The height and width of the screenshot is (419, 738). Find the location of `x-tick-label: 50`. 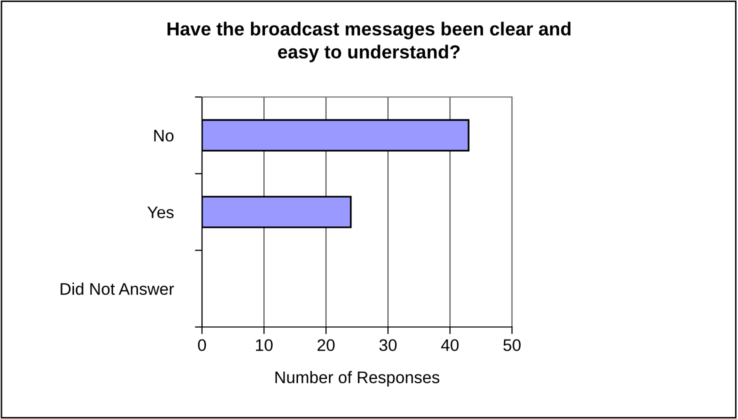

x-tick-label: 50 is located at coordinates (512, 345).